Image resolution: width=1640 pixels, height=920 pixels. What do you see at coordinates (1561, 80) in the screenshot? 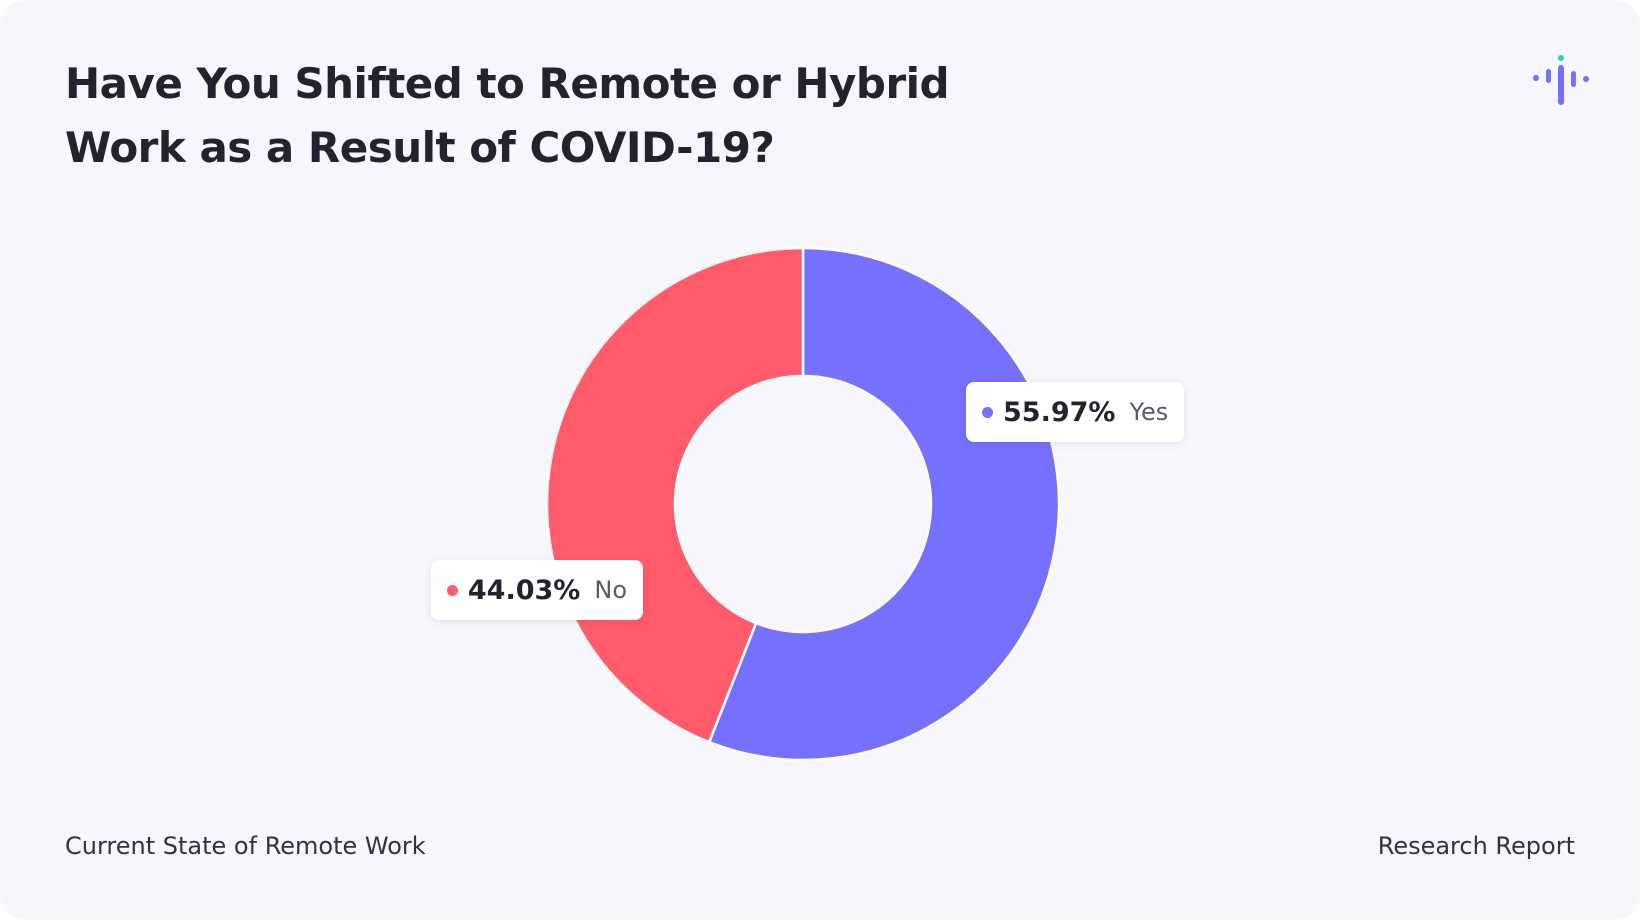
I see `logo` at bounding box center [1561, 80].